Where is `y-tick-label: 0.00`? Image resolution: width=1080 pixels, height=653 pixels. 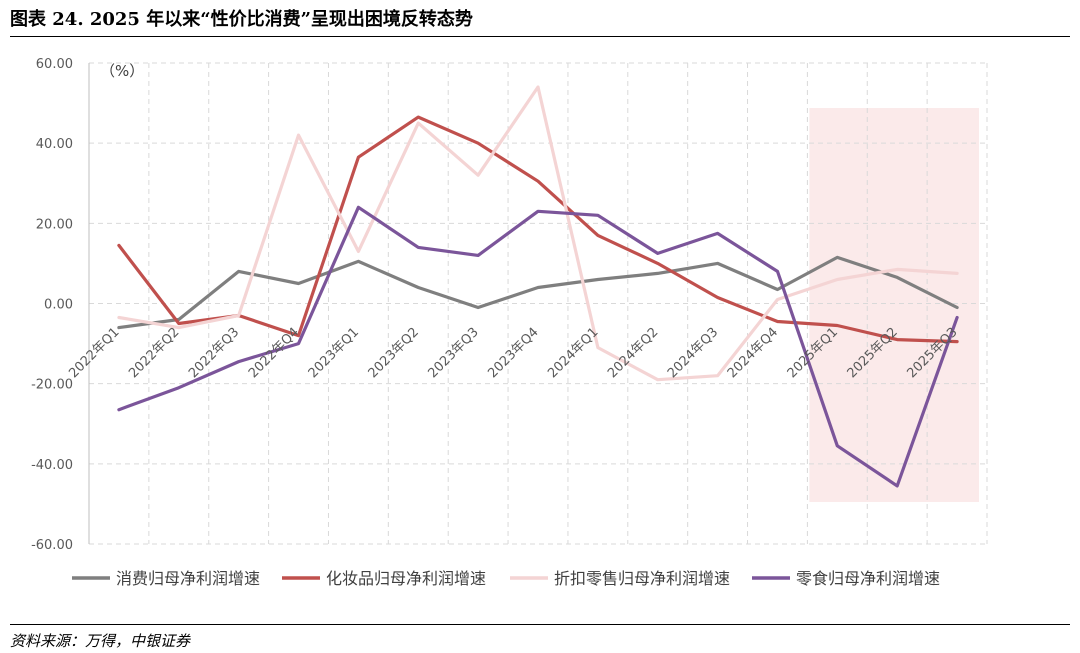
y-tick-label: 0.00 is located at coordinates (58, 305).